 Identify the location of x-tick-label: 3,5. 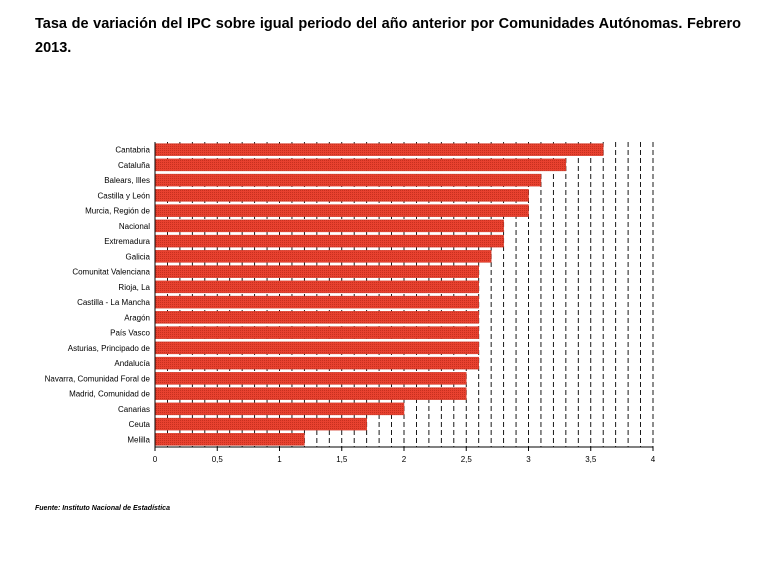
(591, 459).